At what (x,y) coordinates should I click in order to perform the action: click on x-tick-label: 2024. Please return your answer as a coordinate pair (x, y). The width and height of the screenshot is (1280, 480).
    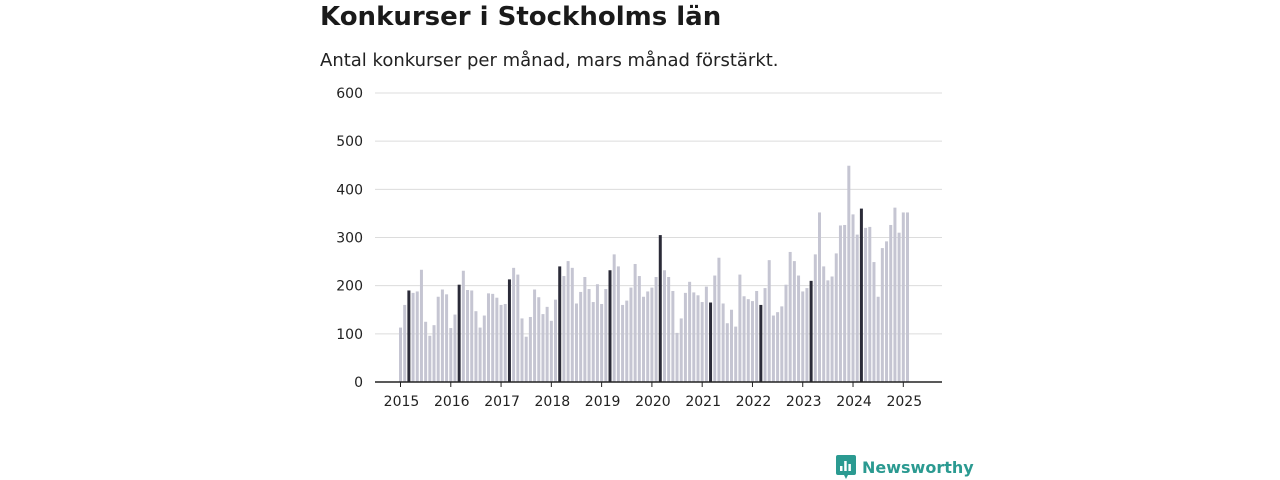
    Looking at the image, I should click on (854, 402).